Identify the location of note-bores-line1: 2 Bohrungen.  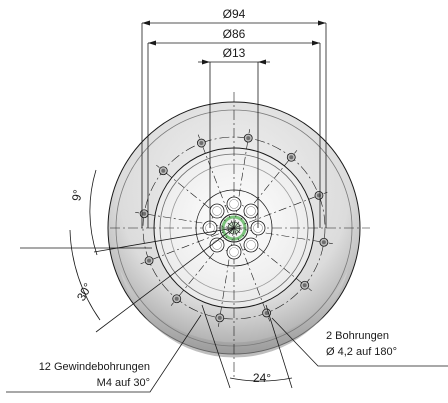
(357, 336).